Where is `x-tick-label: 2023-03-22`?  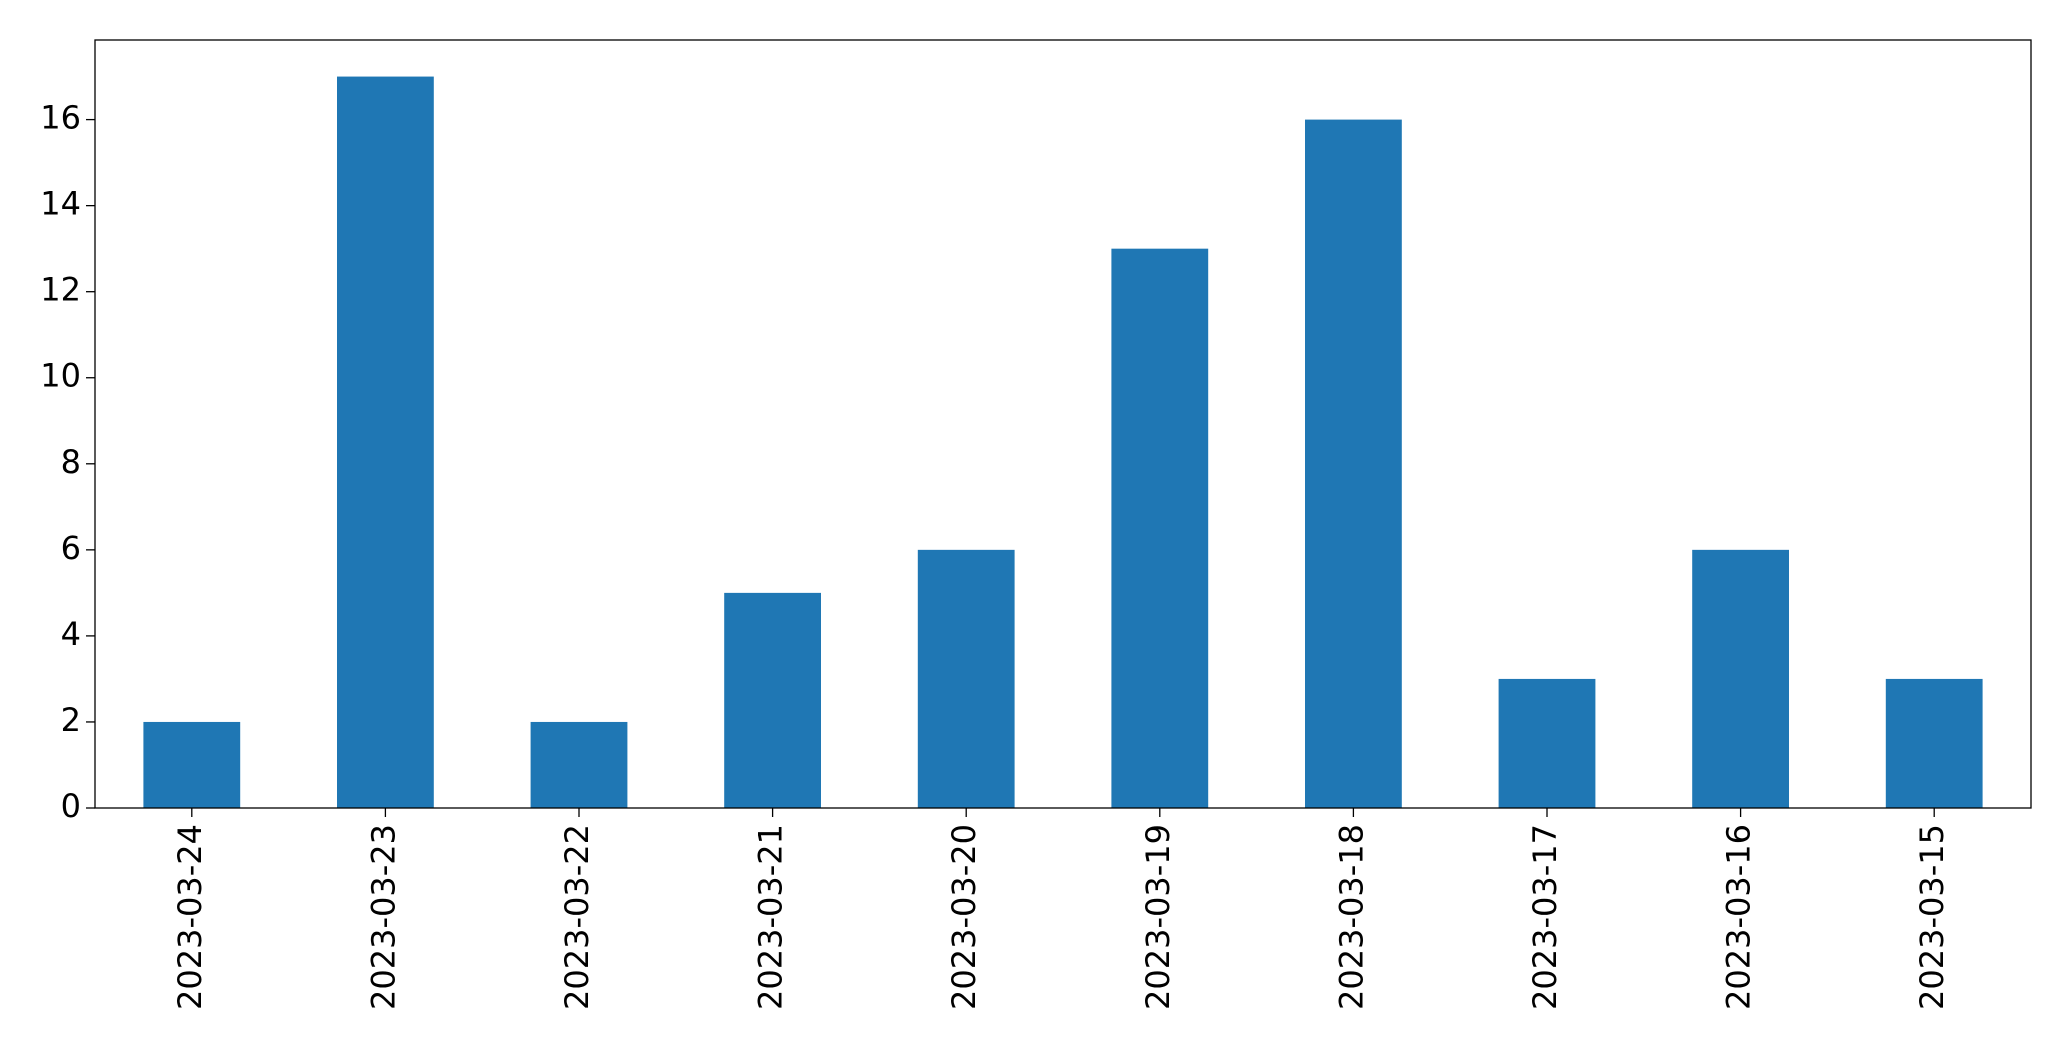 x-tick-label: 2023-03-22 is located at coordinates (577, 917).